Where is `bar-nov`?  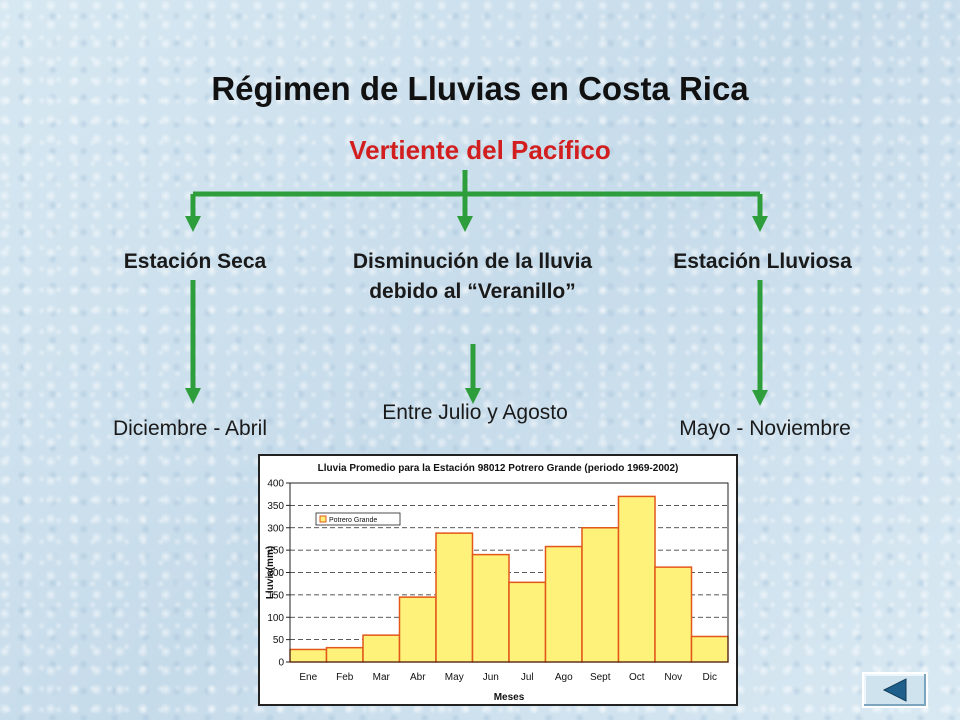 bar-nov is located at coordinates (673, 614).